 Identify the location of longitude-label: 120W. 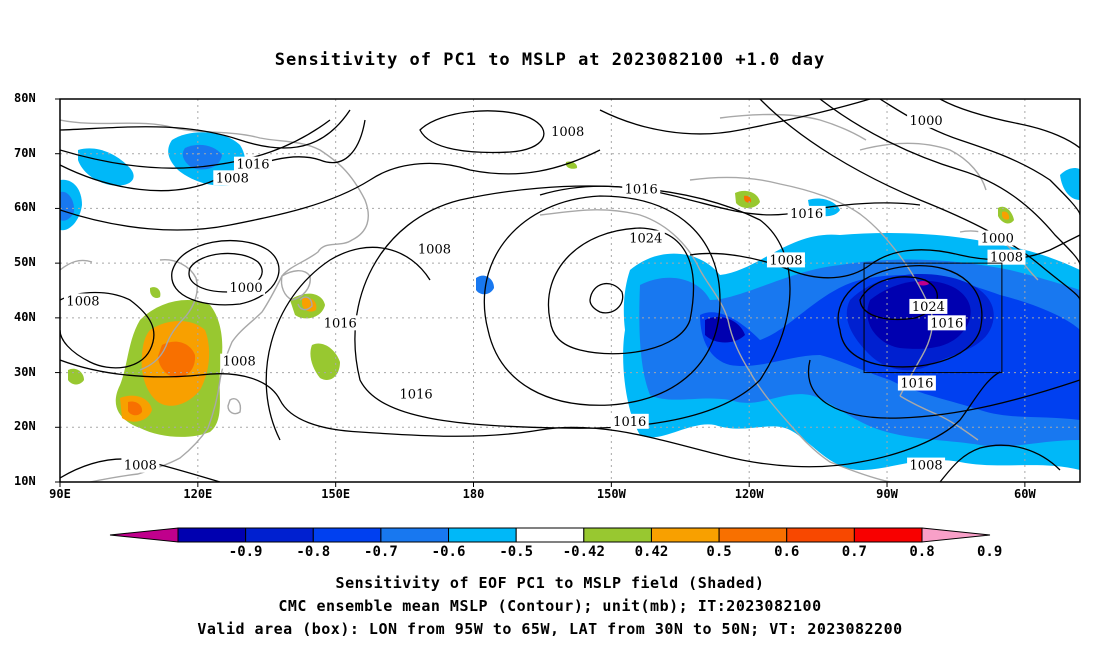
(749, 494).